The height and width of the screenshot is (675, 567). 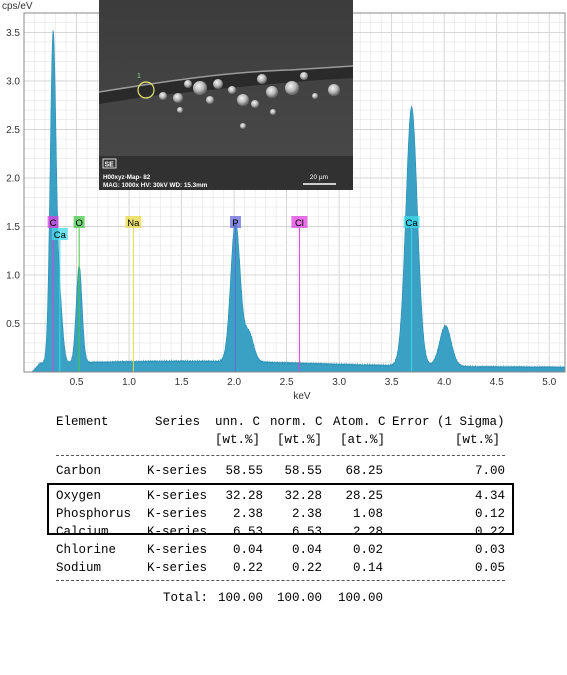 What do you see at coordinates (186, 598) in the screenshot?
I see `total-label: Total:` at bounding box center [186, 598].